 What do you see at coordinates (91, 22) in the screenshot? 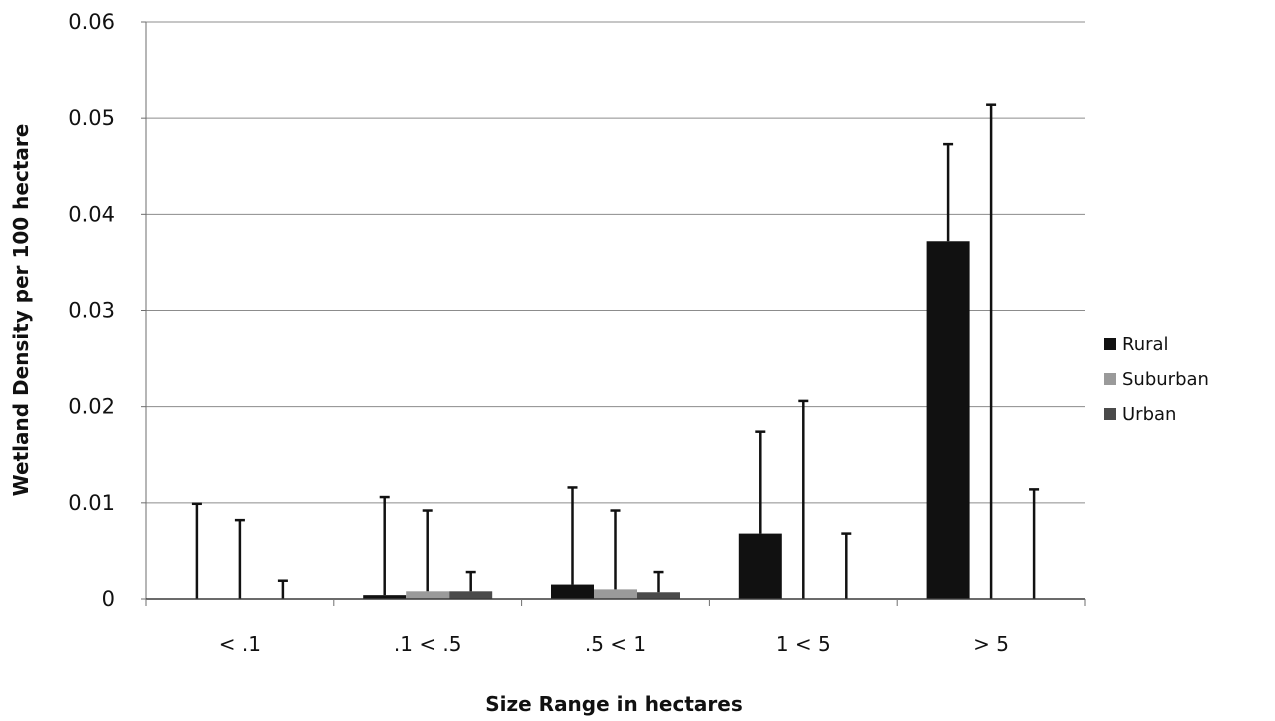
I see `y-tick-label: 0.06` at bounding box center [91, 22].